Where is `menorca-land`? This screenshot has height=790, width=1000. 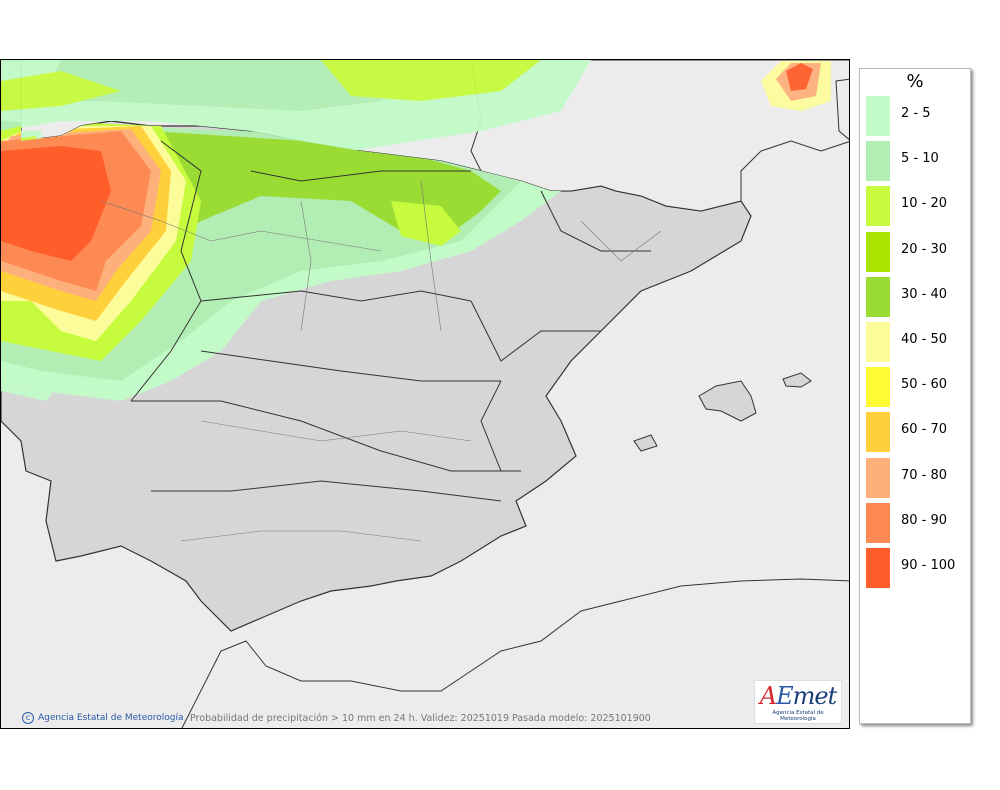
menorca-land is located at coordinates (797, 380).